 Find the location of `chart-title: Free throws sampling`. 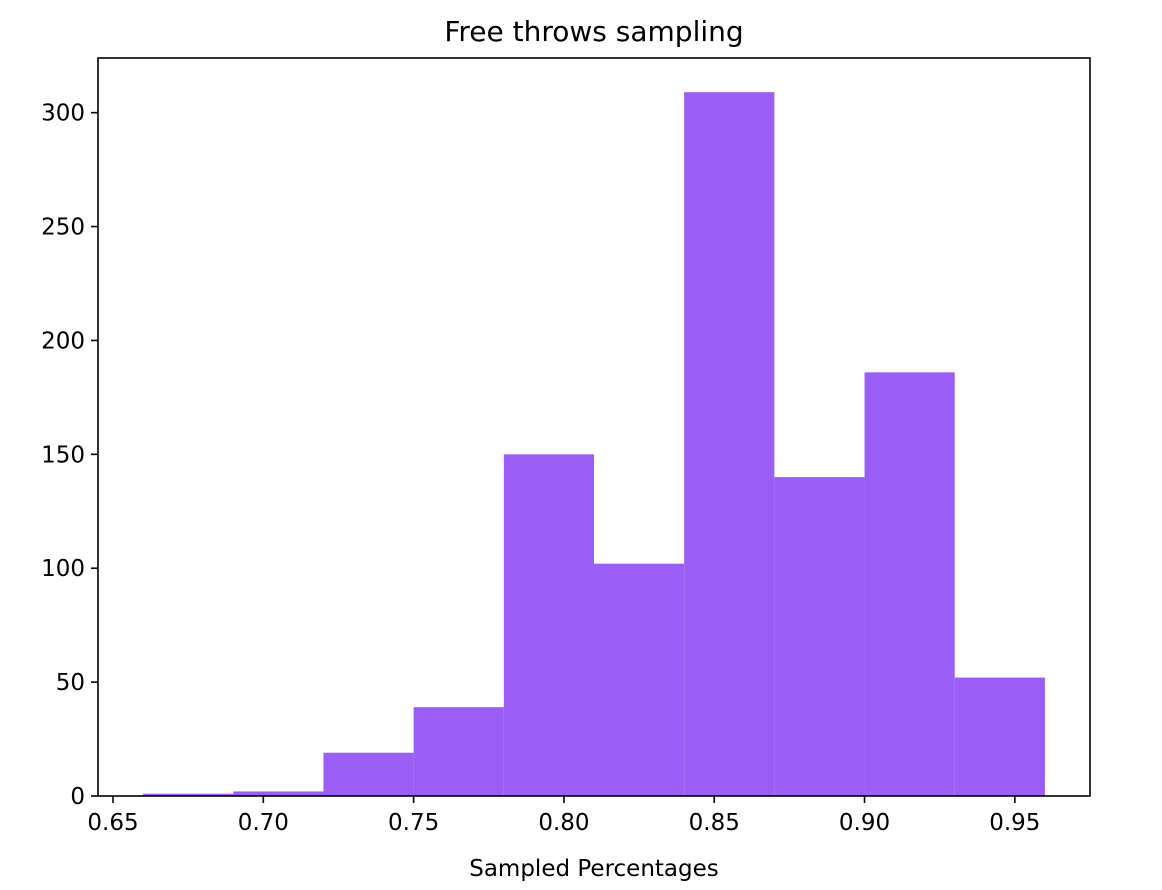

chart-title: Free throws sampling is located at coordinates (593, 31).